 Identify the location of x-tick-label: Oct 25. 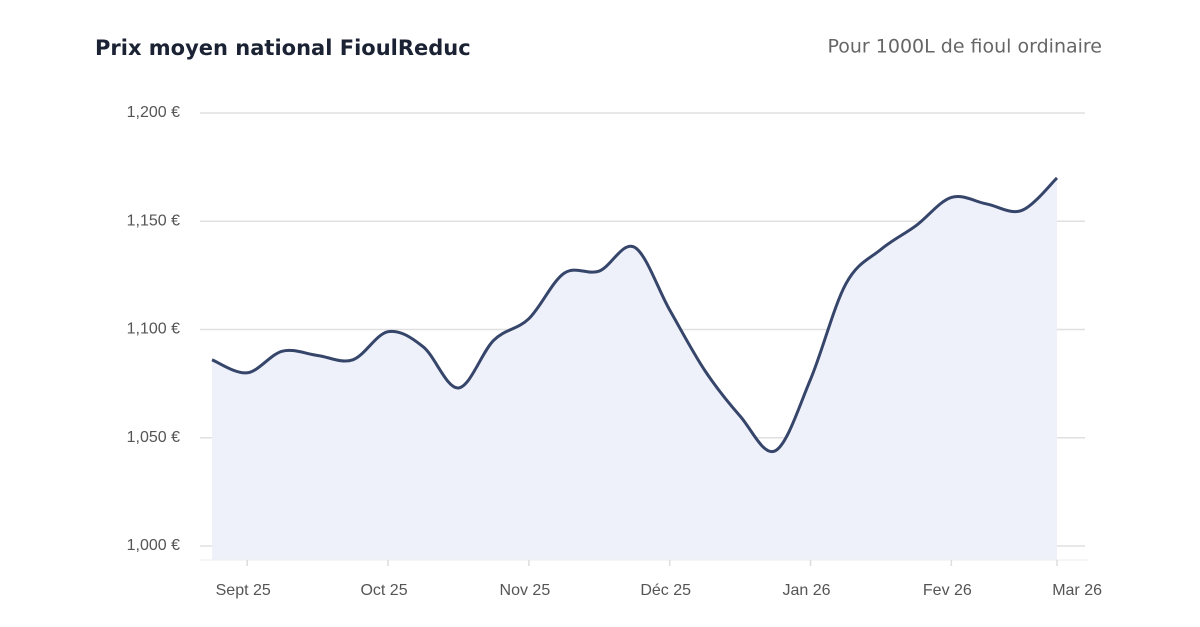
(383, 590).